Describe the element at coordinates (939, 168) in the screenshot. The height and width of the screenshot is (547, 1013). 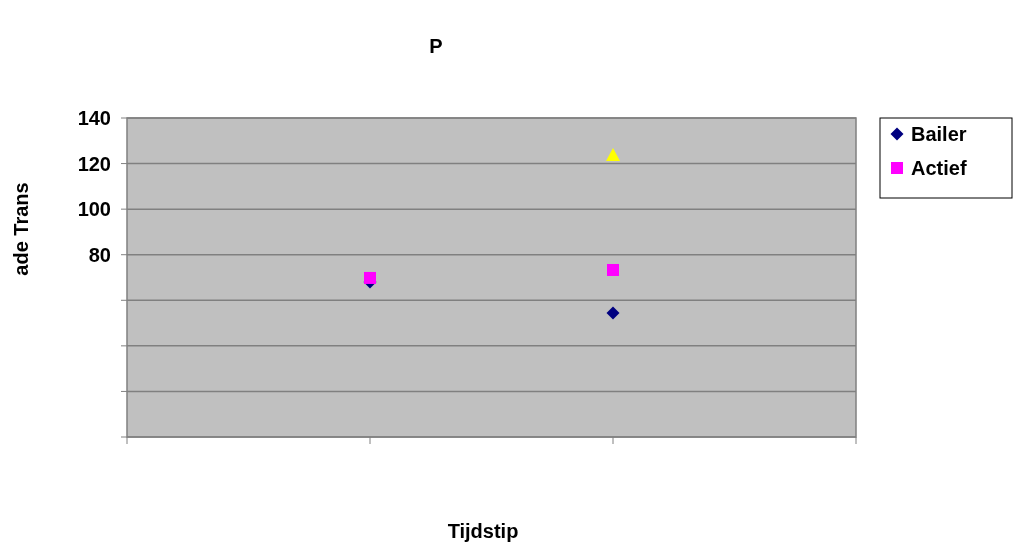
I see `legend-label: Actief` at that location.